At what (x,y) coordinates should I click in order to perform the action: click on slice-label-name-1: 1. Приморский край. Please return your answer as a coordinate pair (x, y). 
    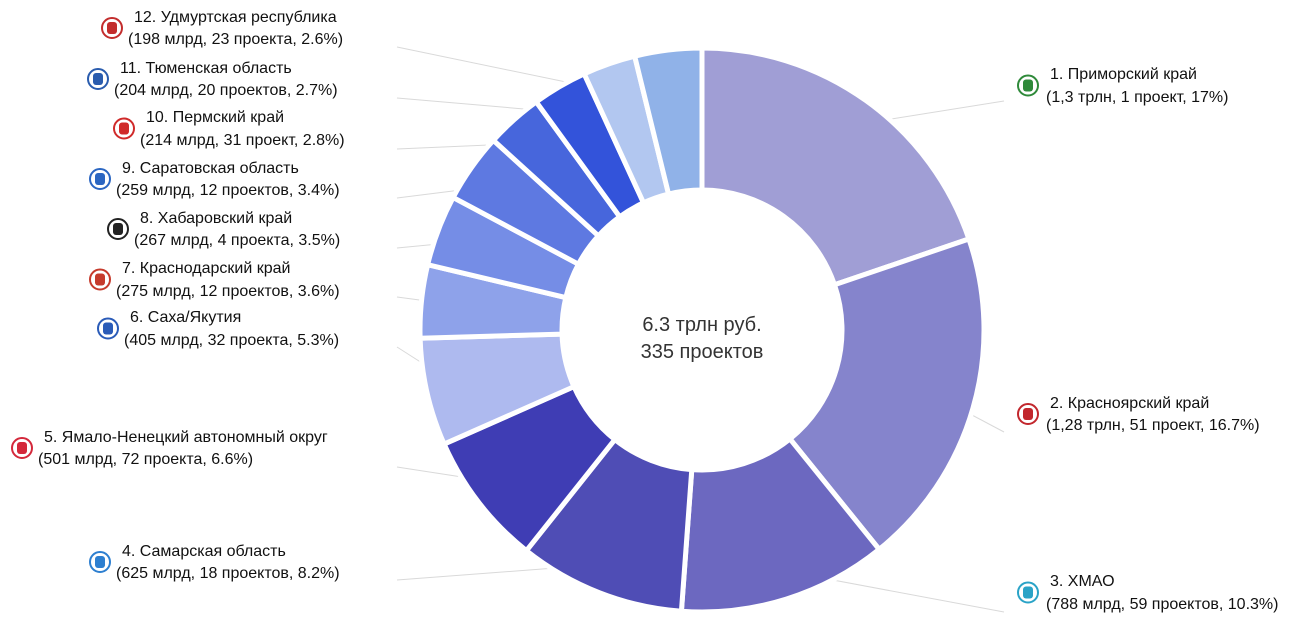
    Looking at the image, I should click on (1123, 74).